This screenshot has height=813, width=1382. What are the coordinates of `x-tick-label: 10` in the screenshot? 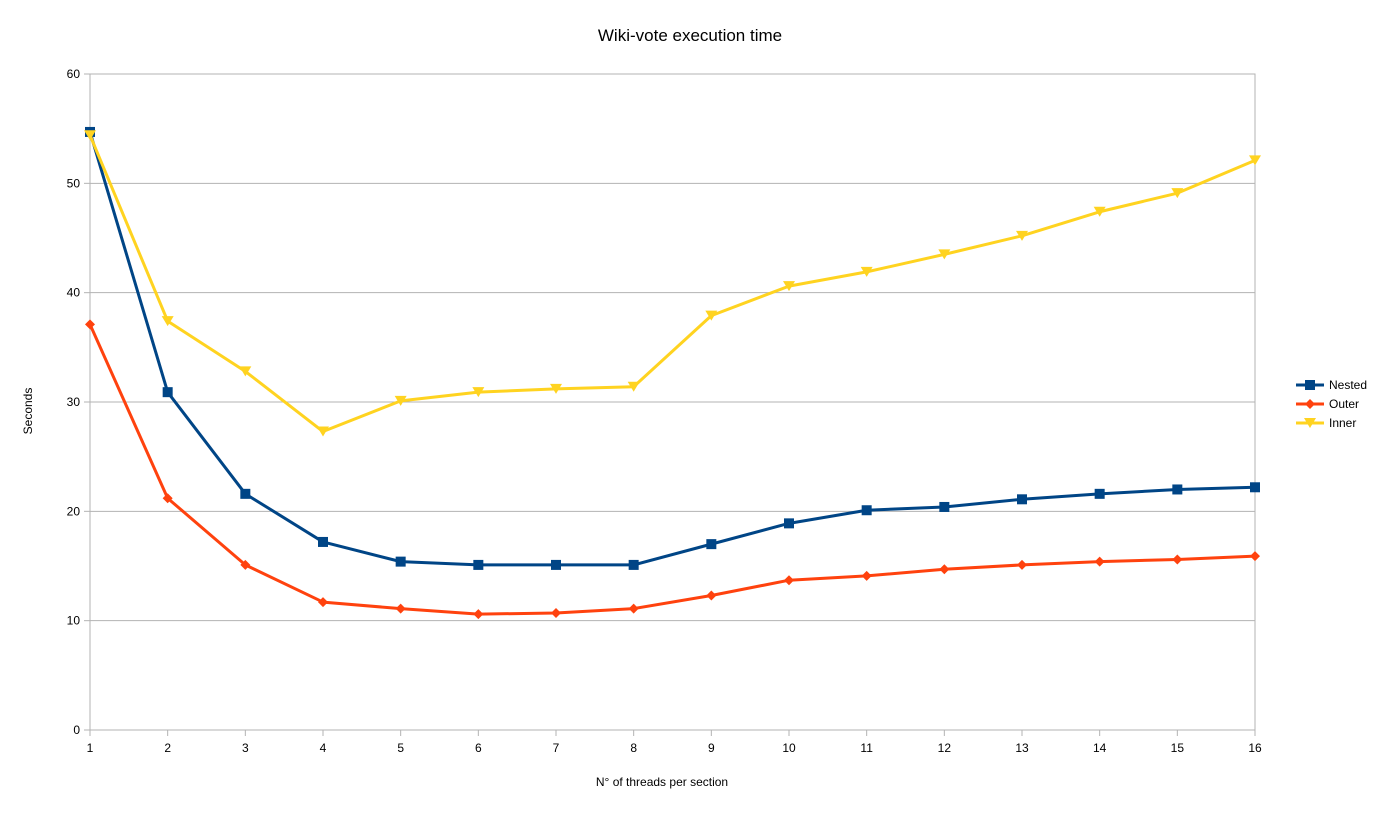 It's located at (789, 748).